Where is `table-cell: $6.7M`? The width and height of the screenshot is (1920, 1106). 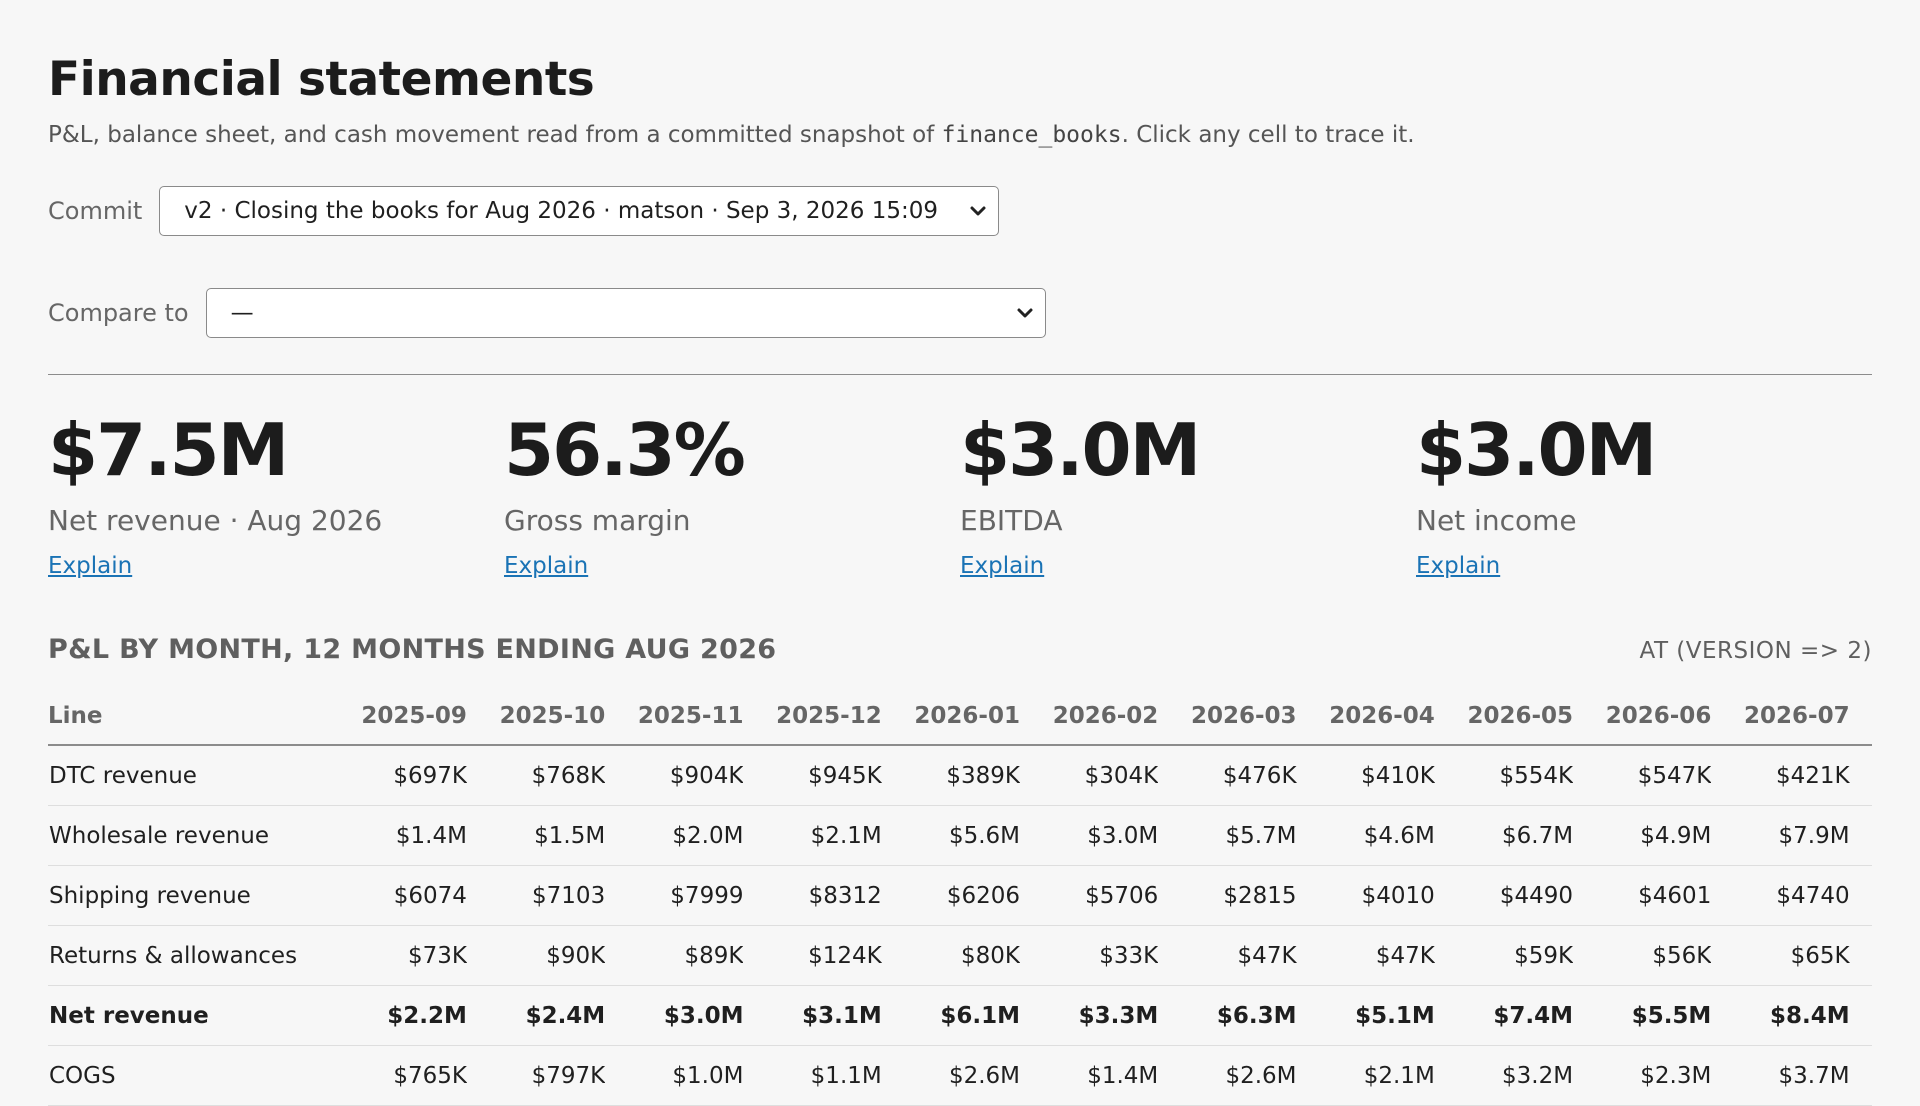 table-cell: $6.7M is located at coordinates (1504, 835).